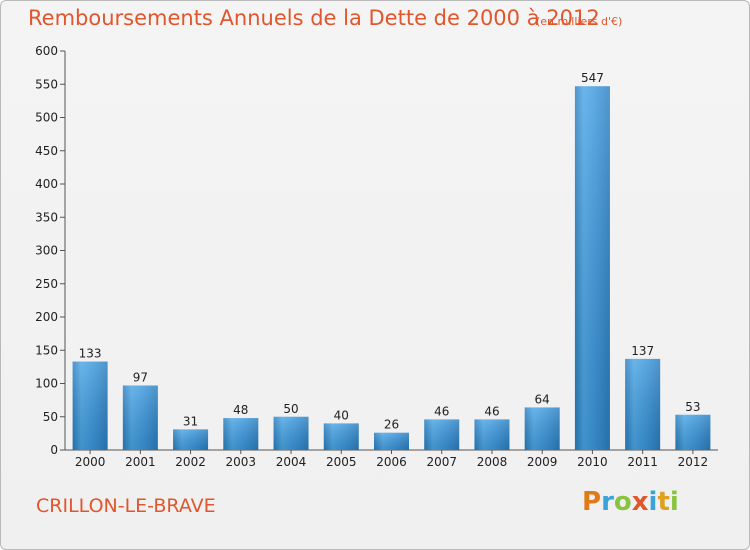 The image size is (750, 550). I want to click on x-tick-label: 2007, so click(441, 462).